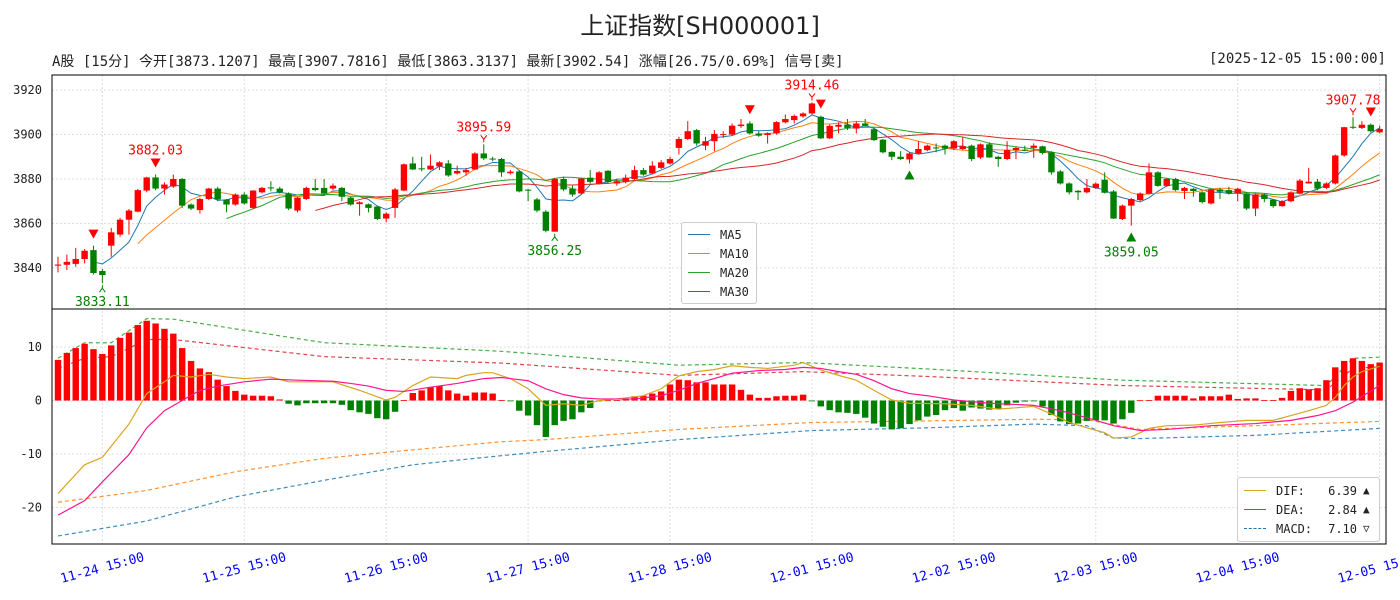  Describe the element at coordinates (483, 127) in the screenshot. I see `high-price-label: 3895.59` at that location.